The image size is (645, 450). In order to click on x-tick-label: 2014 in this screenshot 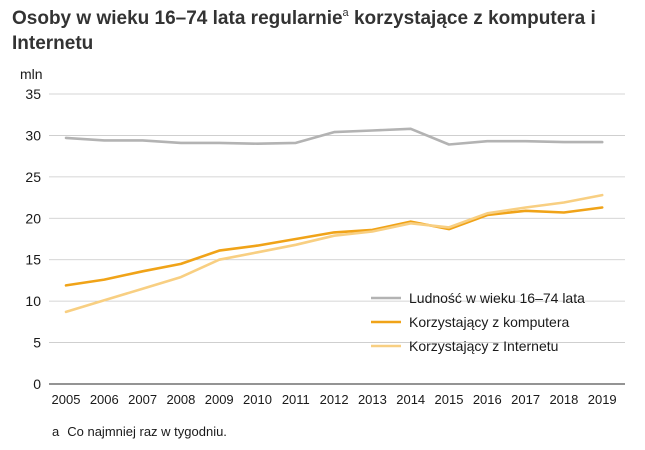, I will do `click(410, 399)`.